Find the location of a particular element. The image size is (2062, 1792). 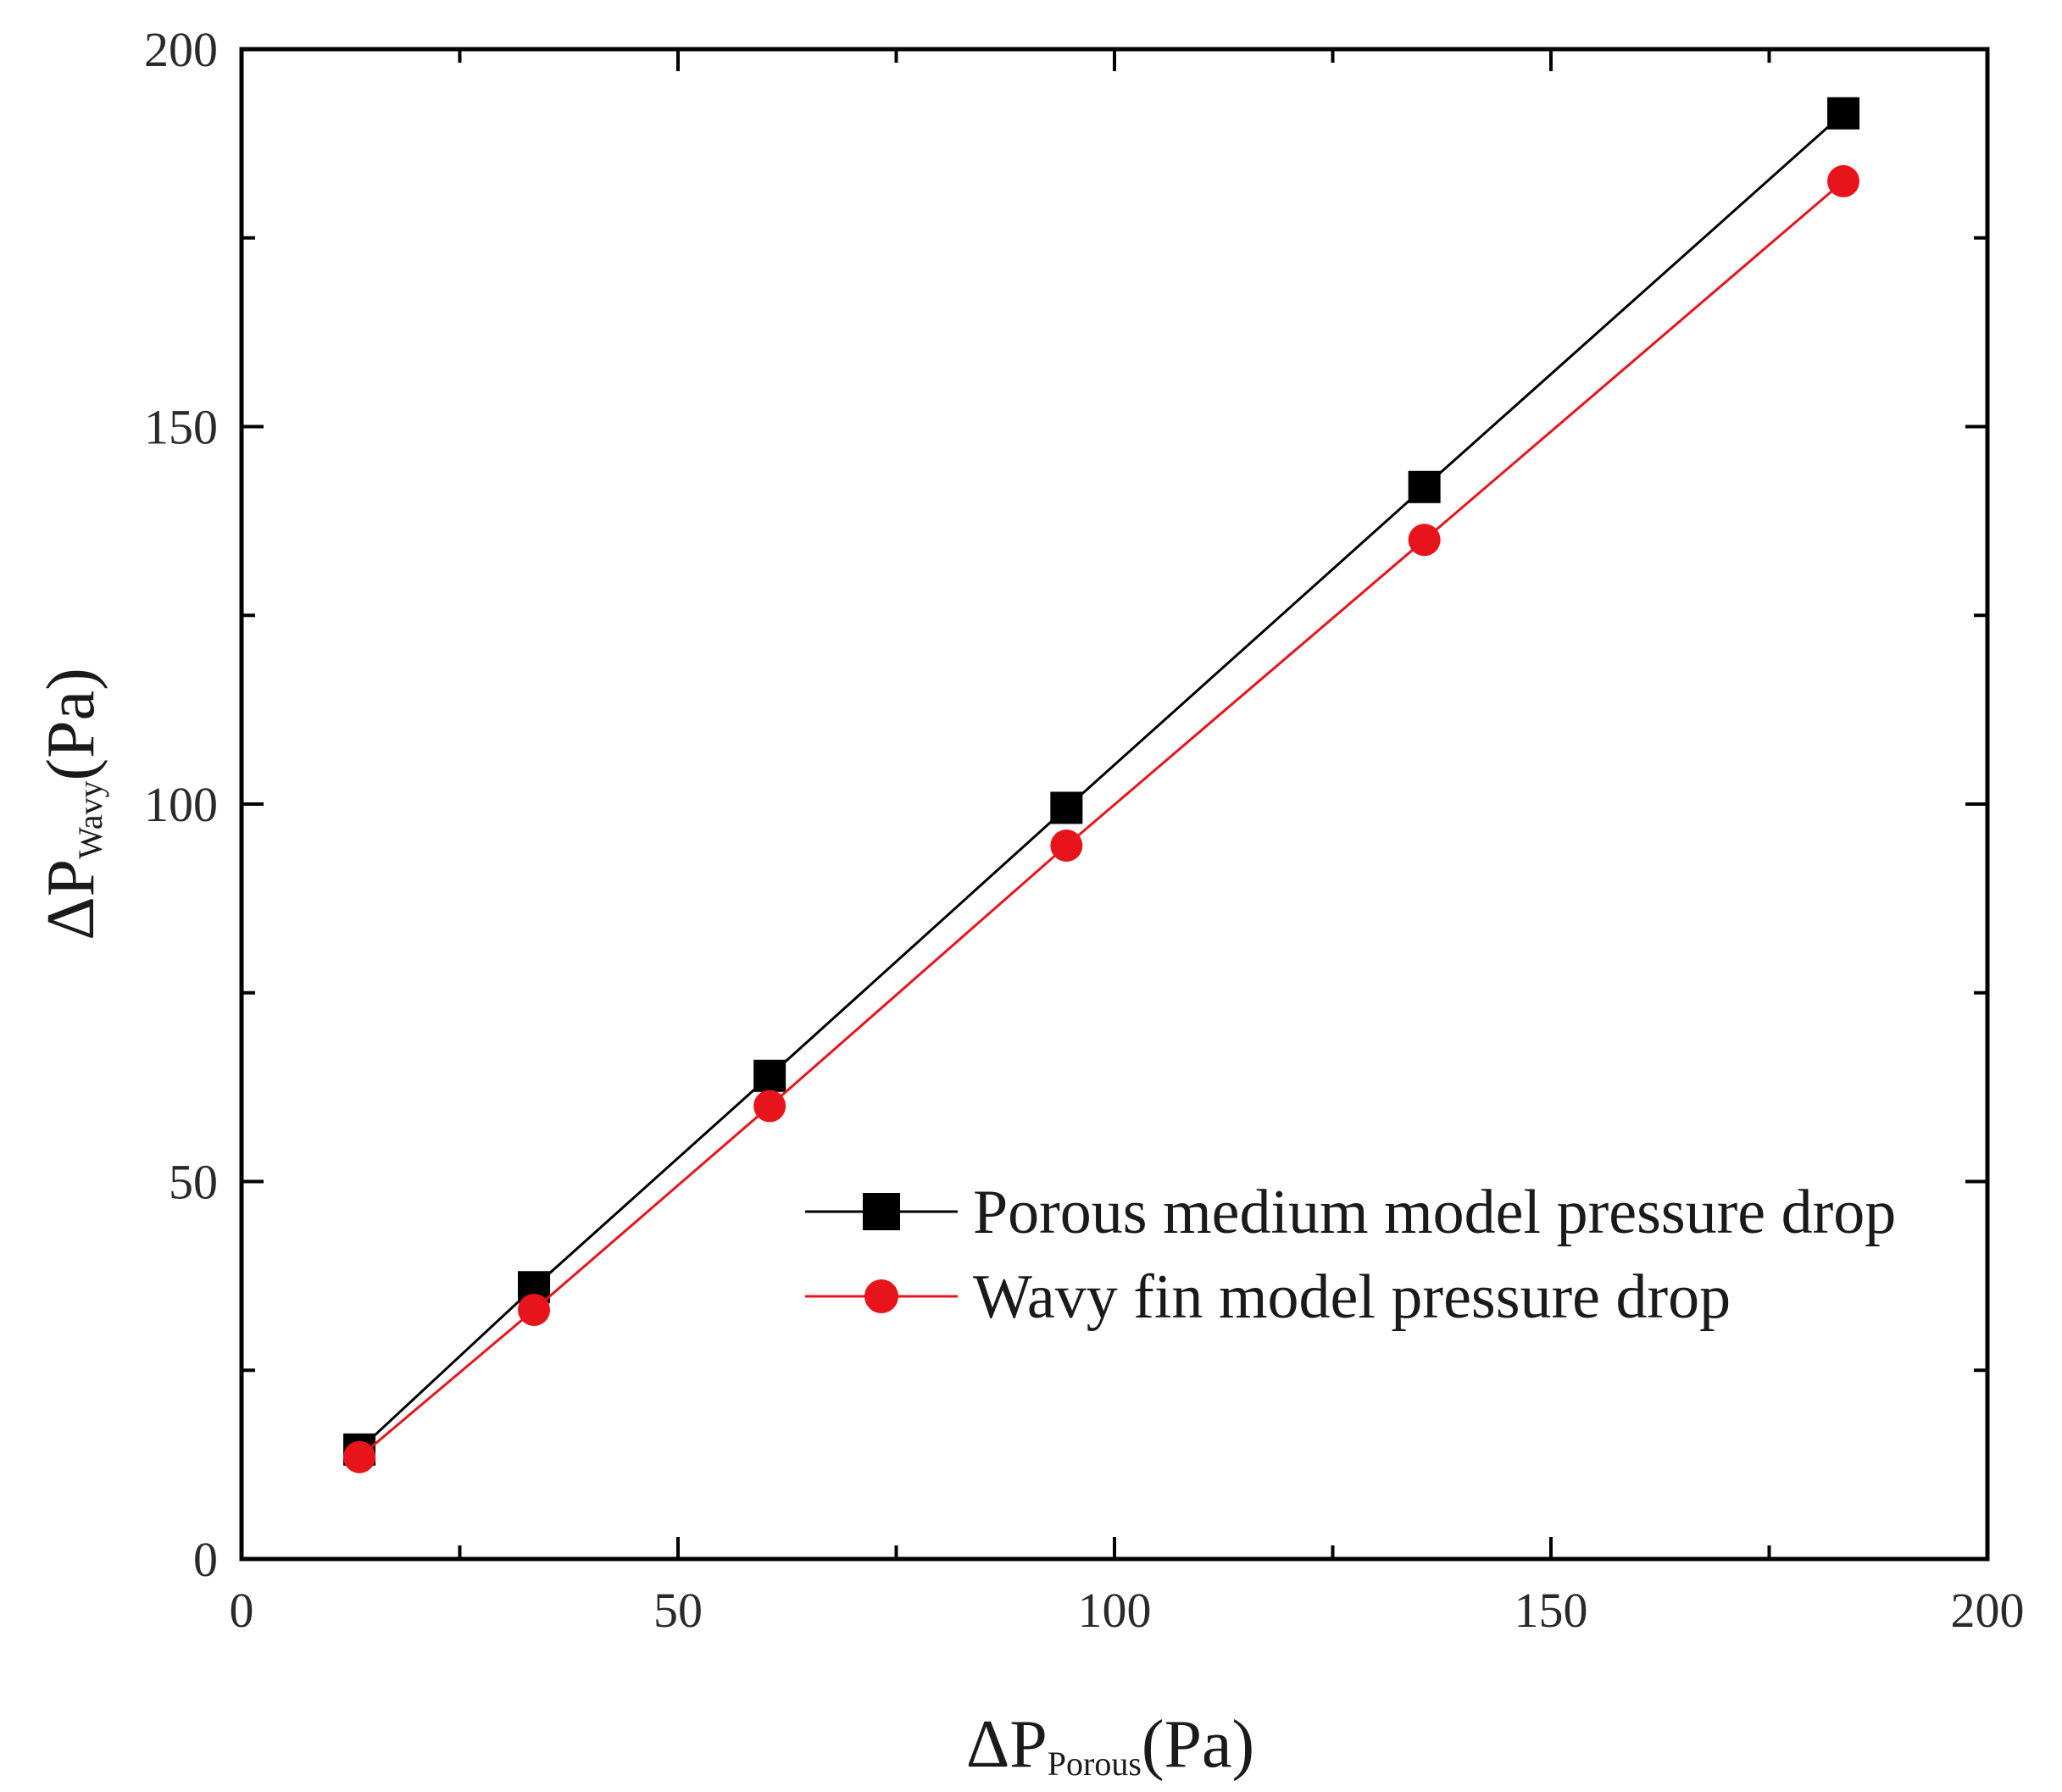

y-tick-label: 200 is located at coordinates (181, 49).